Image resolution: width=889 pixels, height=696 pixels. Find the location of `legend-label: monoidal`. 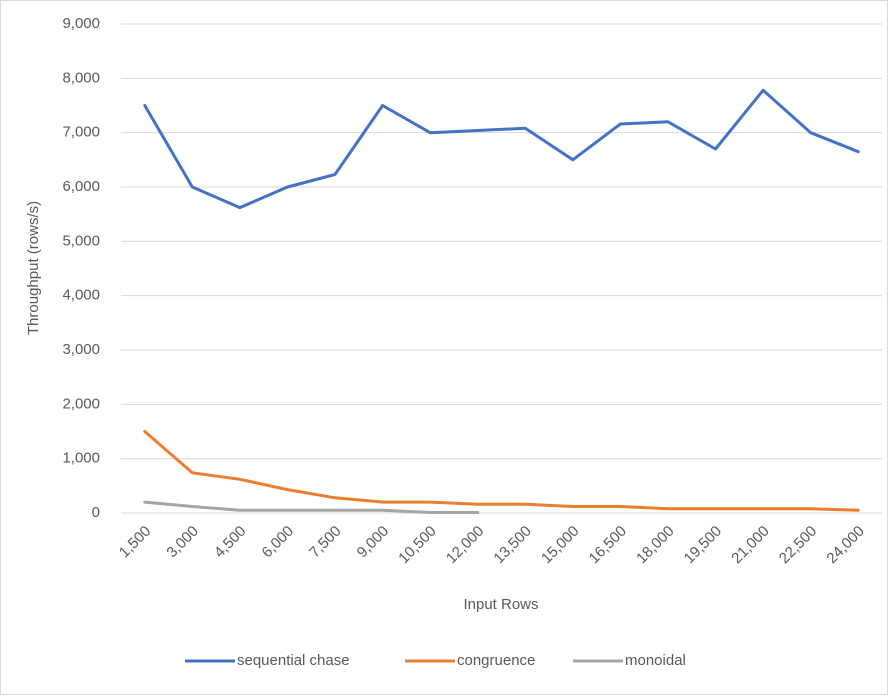

legend-label: monoidal is located at coordinates (655, 660).